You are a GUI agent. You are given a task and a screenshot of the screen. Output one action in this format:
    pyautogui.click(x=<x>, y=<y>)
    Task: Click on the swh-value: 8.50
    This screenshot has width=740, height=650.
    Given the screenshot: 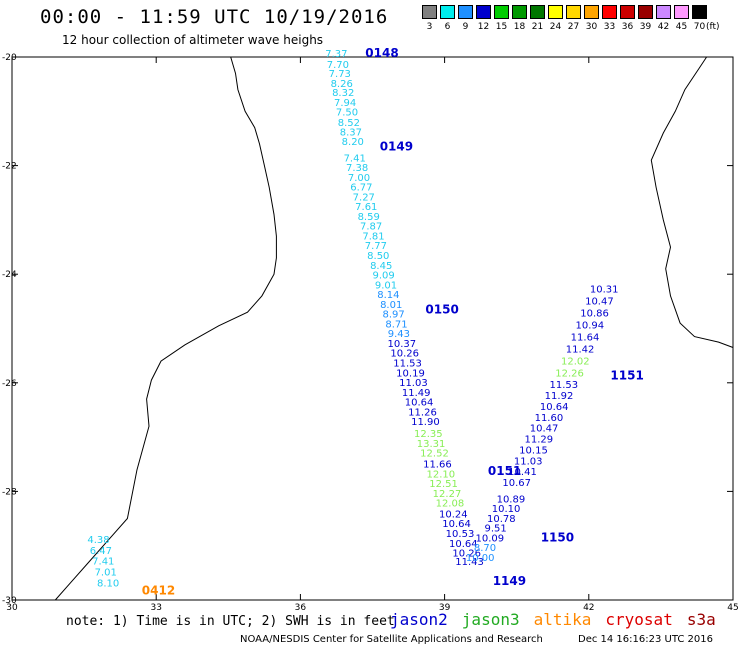 What is the action you would take?
    pyautogui.click(x=378, y=256)
    